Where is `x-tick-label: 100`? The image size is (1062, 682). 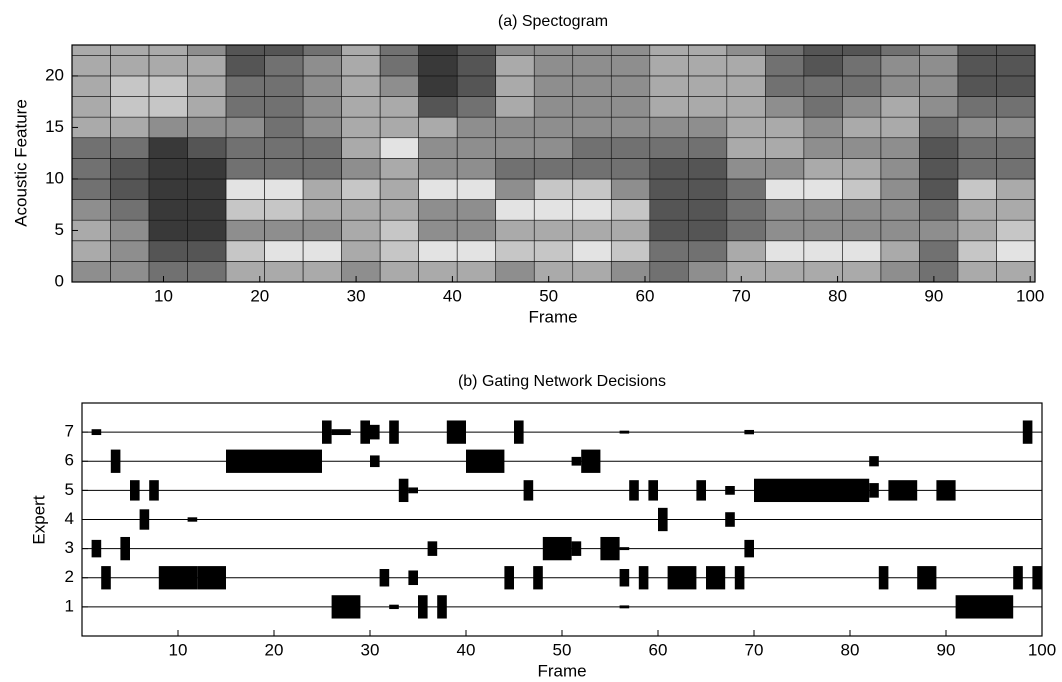
x-tick-label: 100 is located at coordinates (1030, 295).